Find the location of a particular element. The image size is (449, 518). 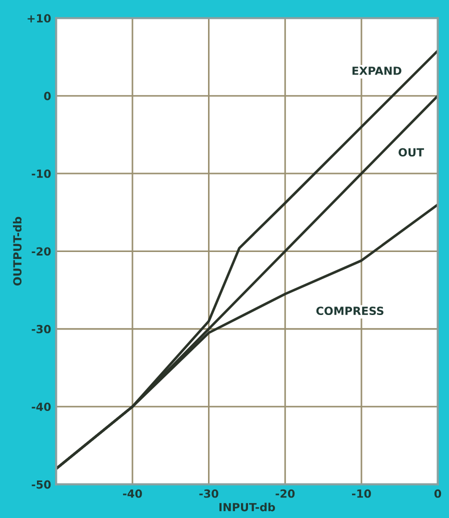

y-tick-label: -30 is located at coordinates (41, 329).